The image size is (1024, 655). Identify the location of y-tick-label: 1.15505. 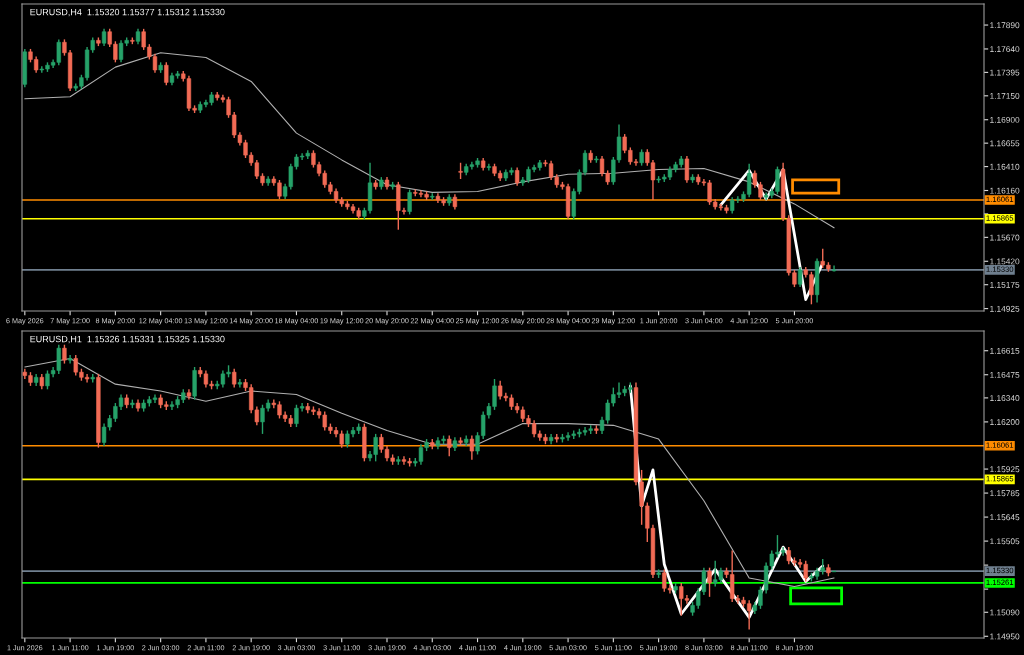
(1005, 541).